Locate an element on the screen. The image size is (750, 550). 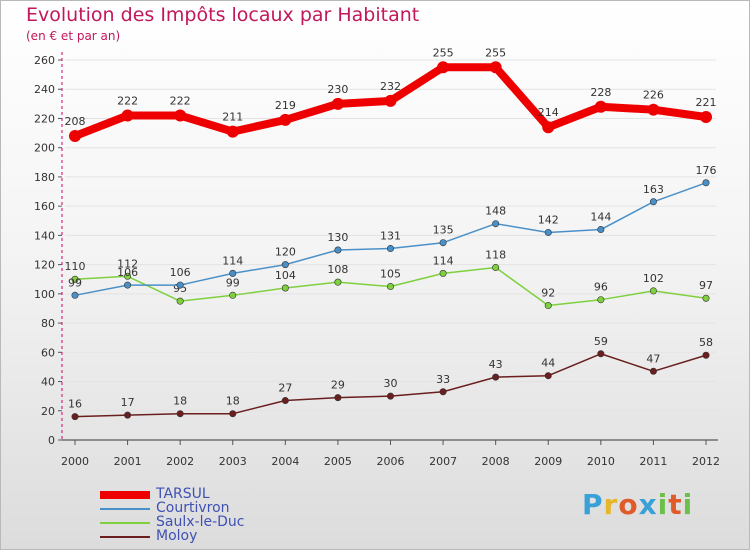
data-label-saulx-le-duc: 114 is located at coordinates (443, 260).